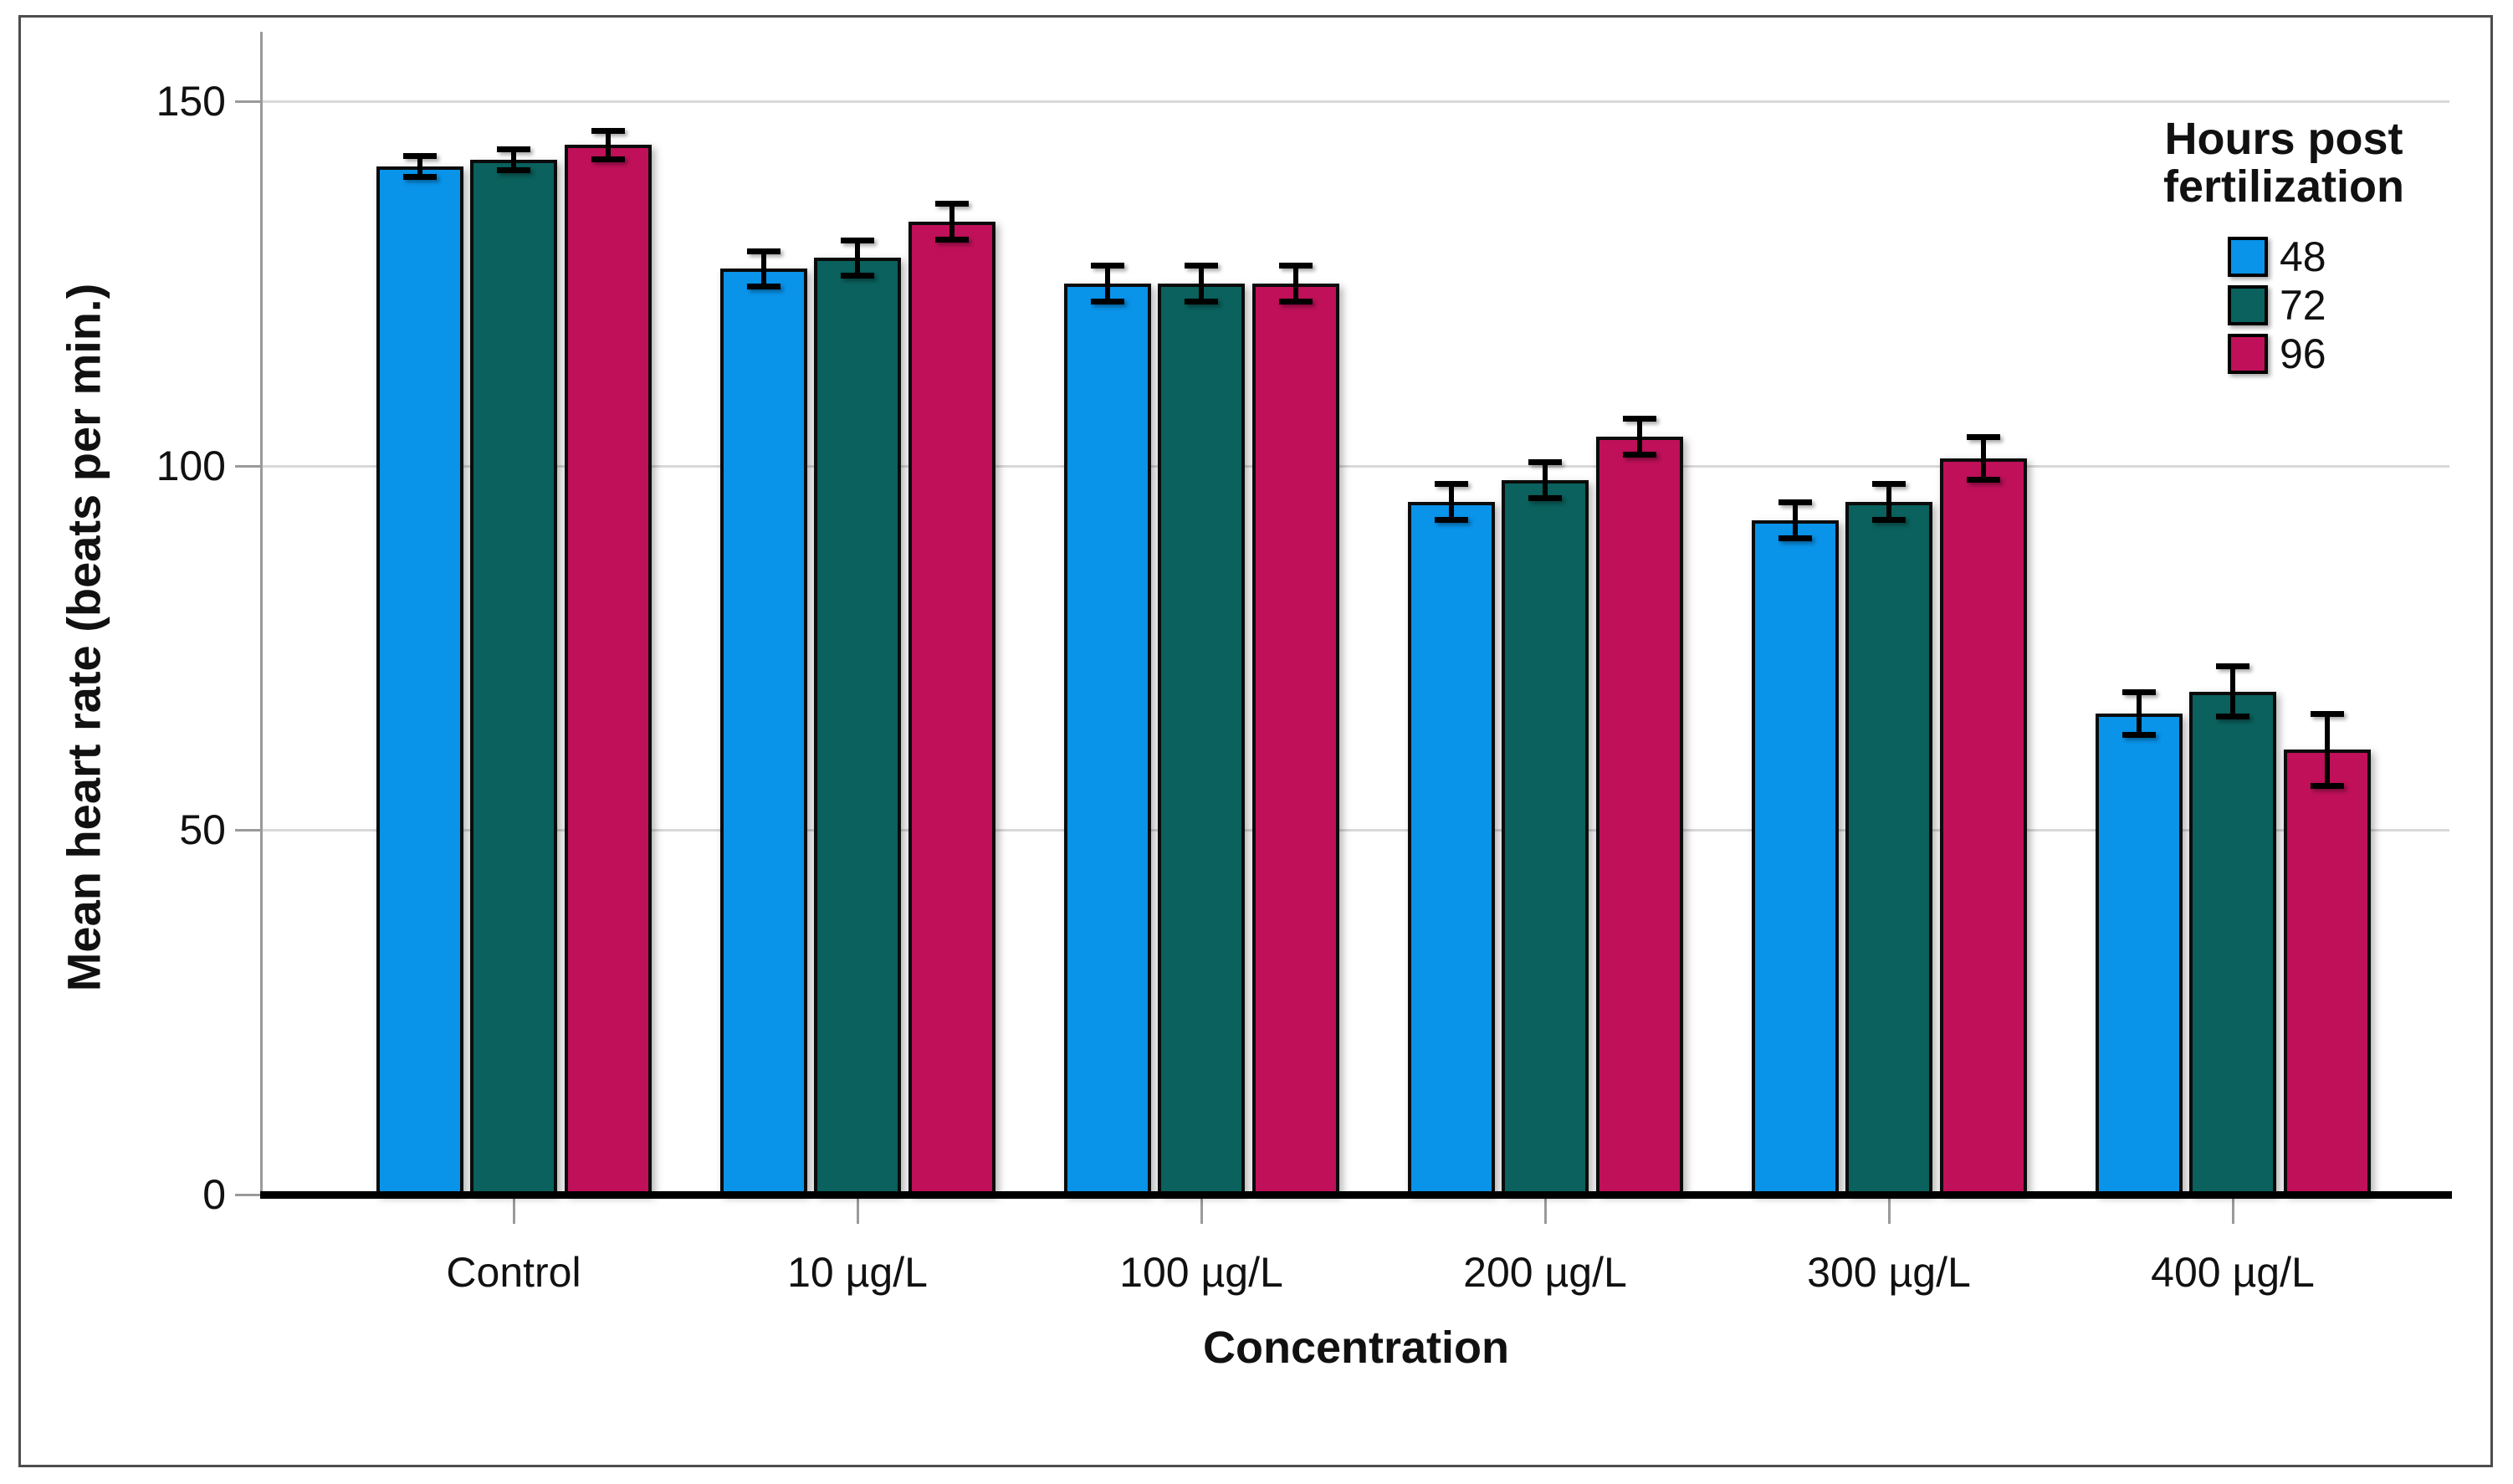  Describe the element at coordinates (1356, 1348) in the screenshot. I see `x-axis-title: Concentration` at that location.